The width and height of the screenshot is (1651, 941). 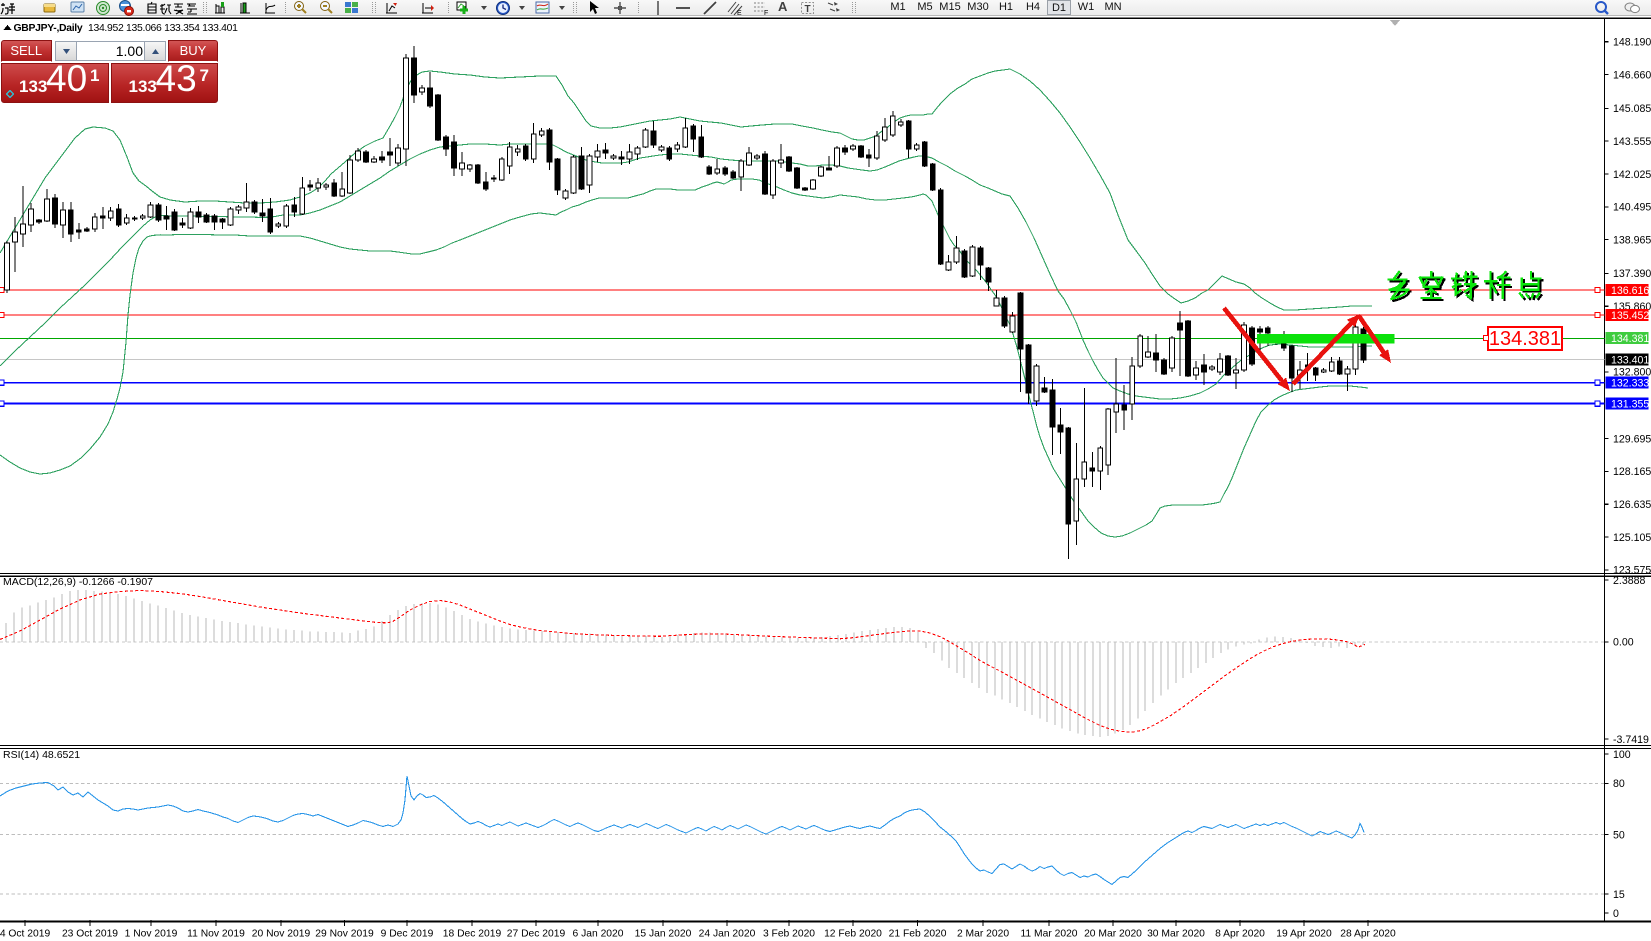 What do you see at coordinates (1632, 75) in the screenshot?
I see `svg-text: 146.660` at bounding box center [1632, 75].